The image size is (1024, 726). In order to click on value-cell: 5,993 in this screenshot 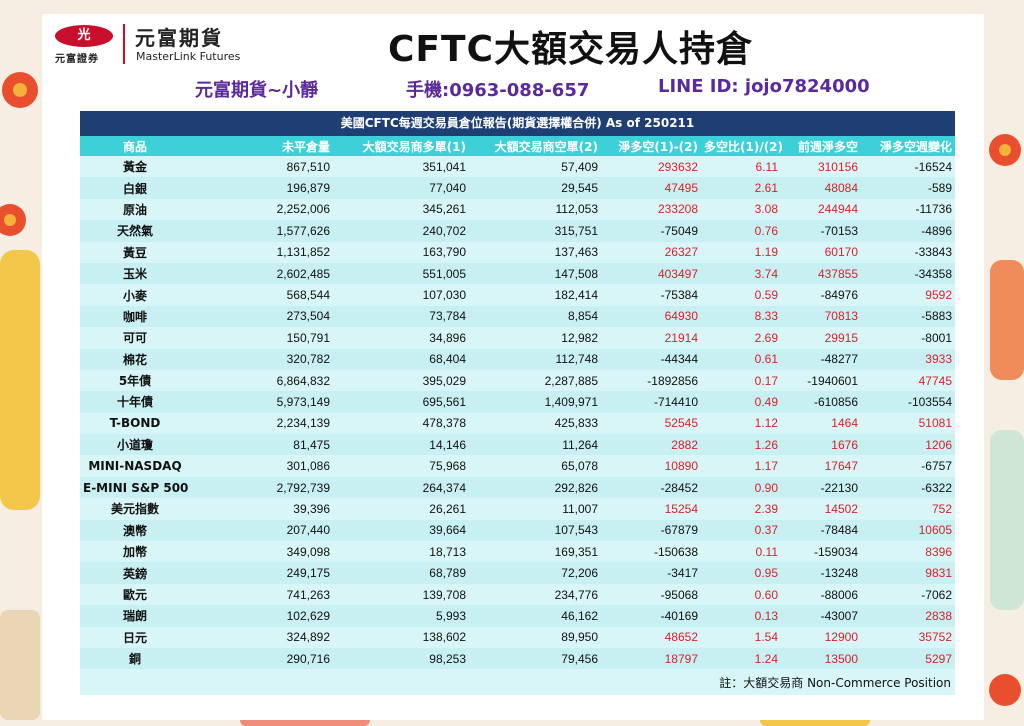, I will do `click(401, 616)`.